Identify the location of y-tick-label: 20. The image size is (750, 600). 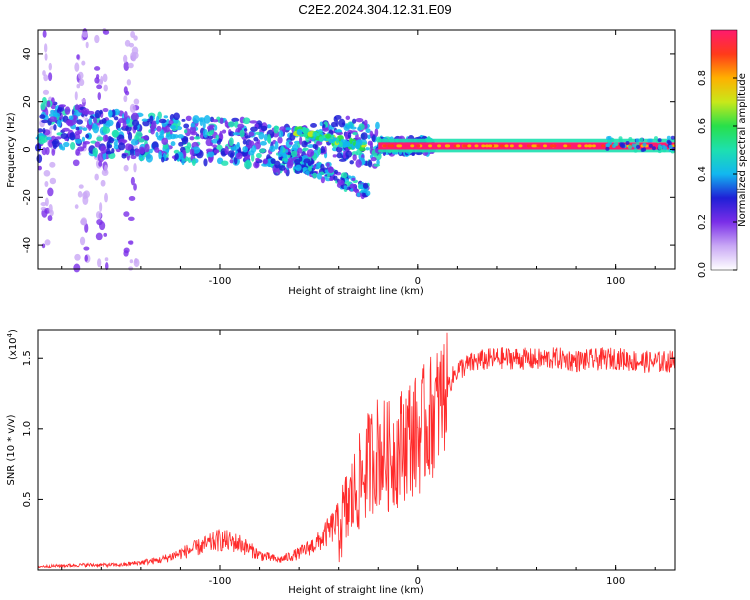
(27, 101).